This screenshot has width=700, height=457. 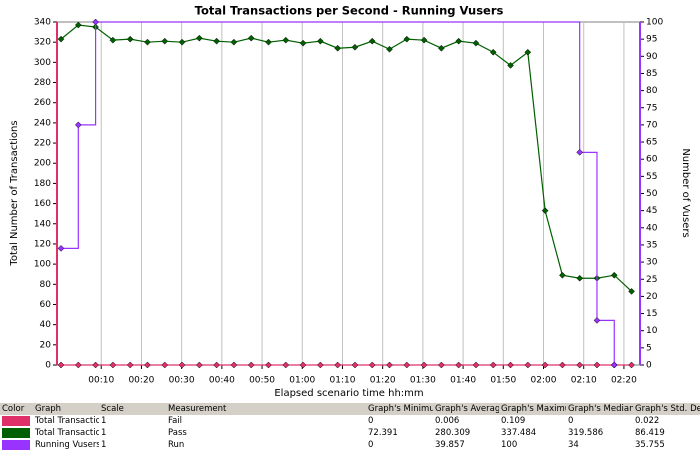 I want to click on y-tick-label: 140, so click(x=42, y=224).